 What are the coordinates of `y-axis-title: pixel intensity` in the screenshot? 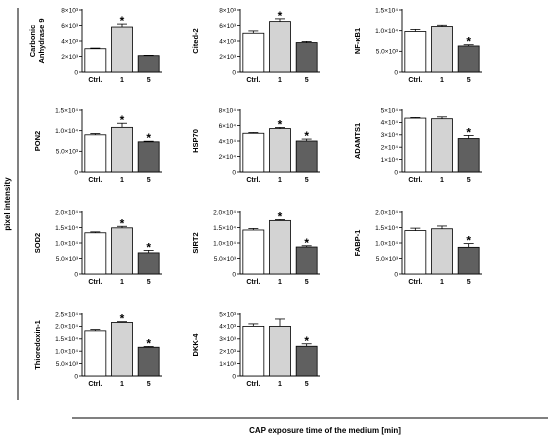 It's located at (7, 204).